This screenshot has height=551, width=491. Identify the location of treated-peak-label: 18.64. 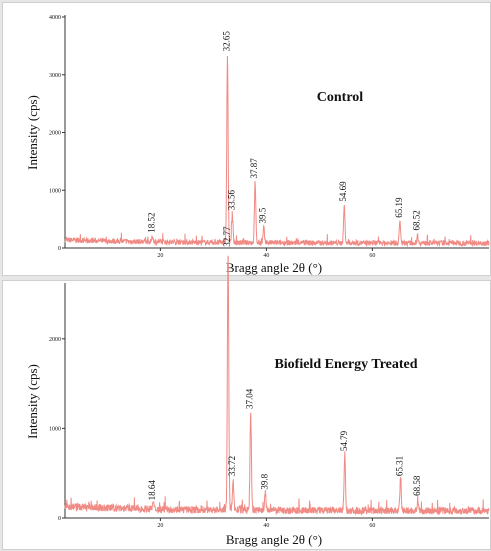
(152, 490).